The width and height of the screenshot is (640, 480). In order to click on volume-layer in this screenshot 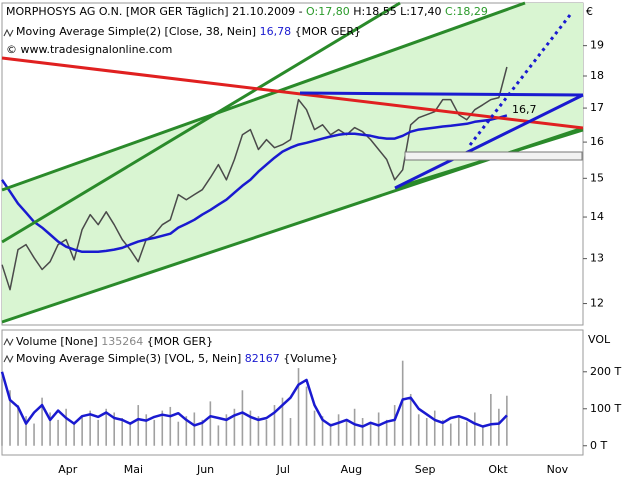, I will do `click(254, 403)`.